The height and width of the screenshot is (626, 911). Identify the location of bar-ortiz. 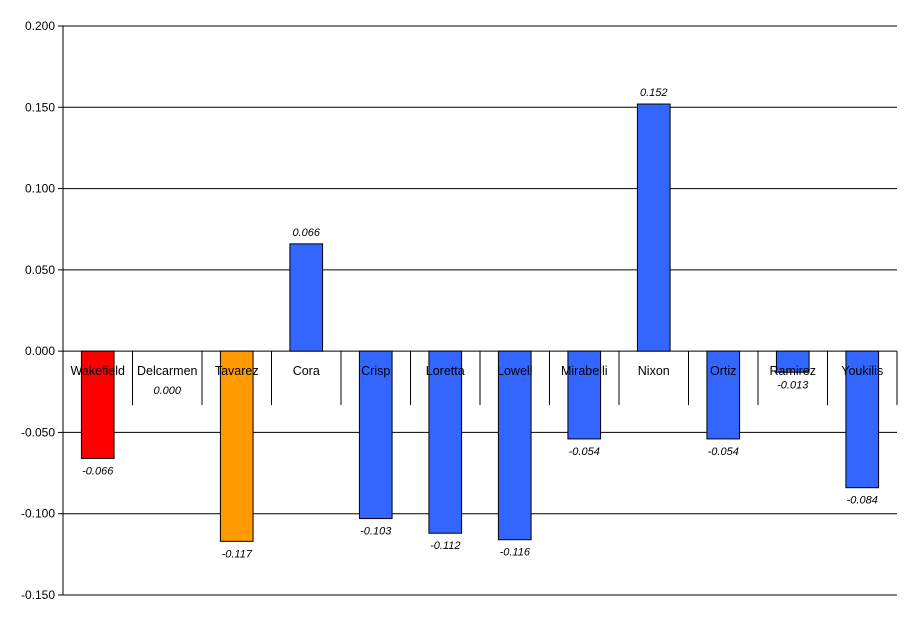
(723, 395).